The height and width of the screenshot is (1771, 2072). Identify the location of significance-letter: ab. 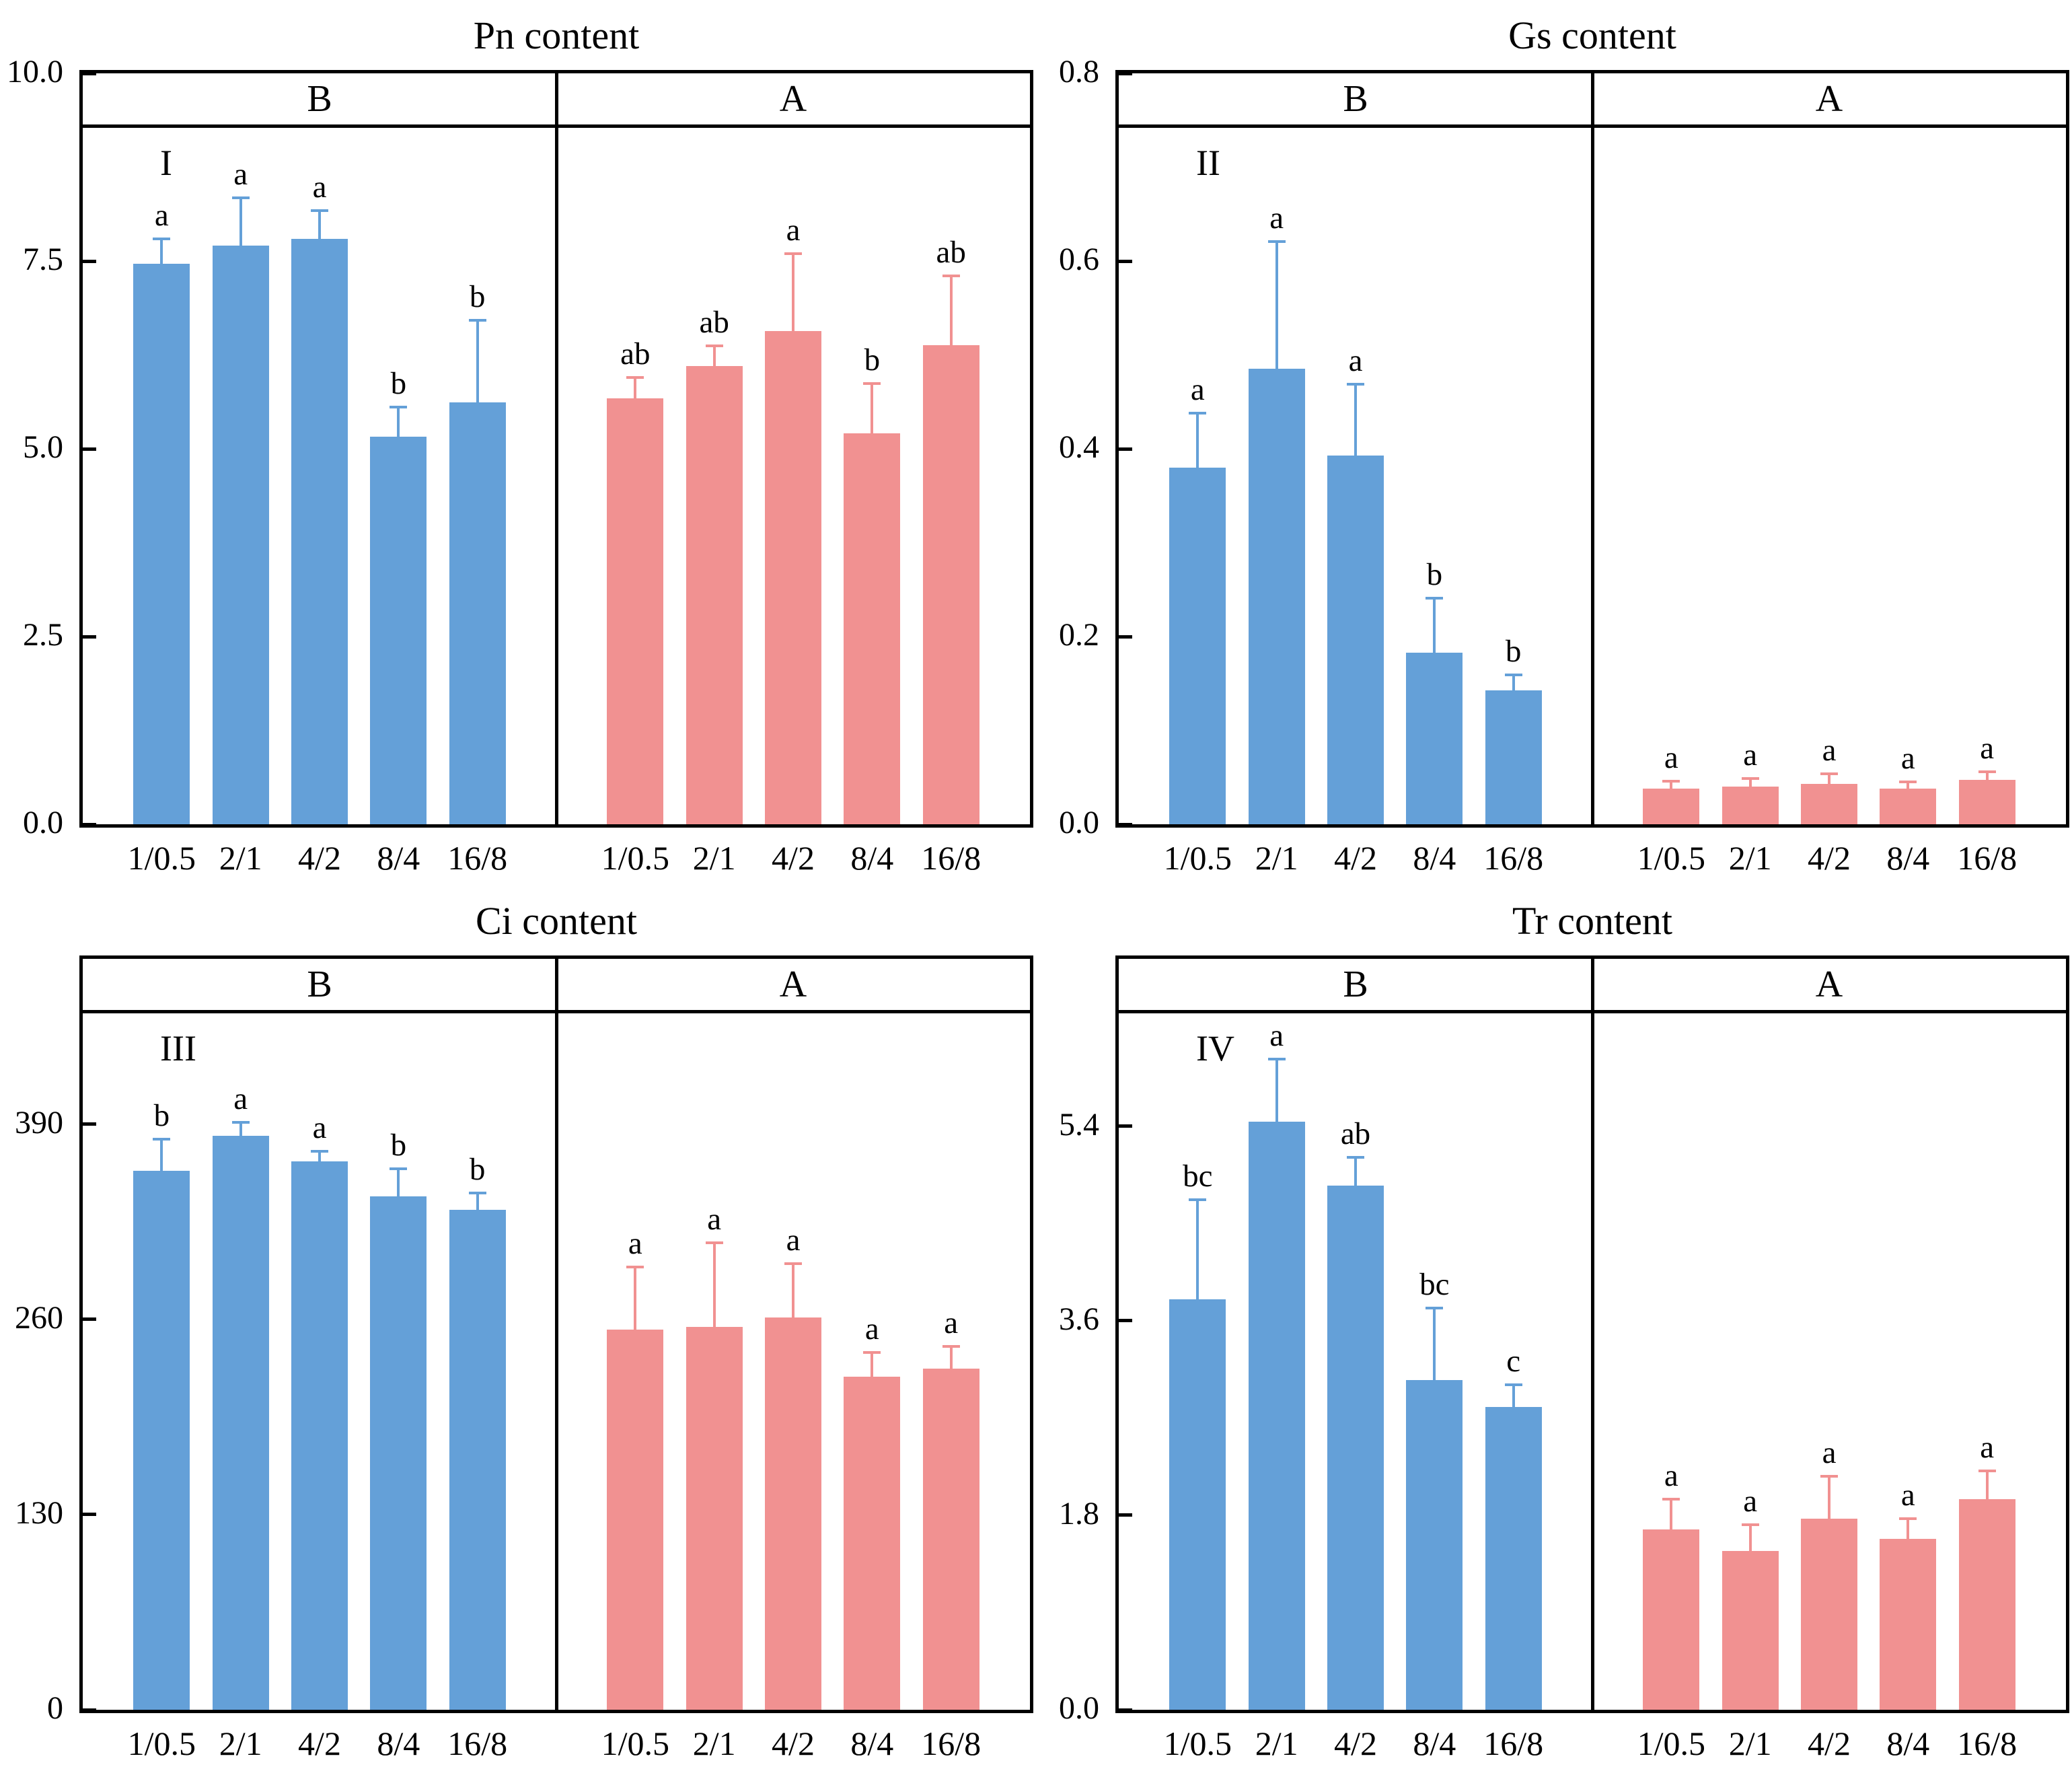
(951, 252).